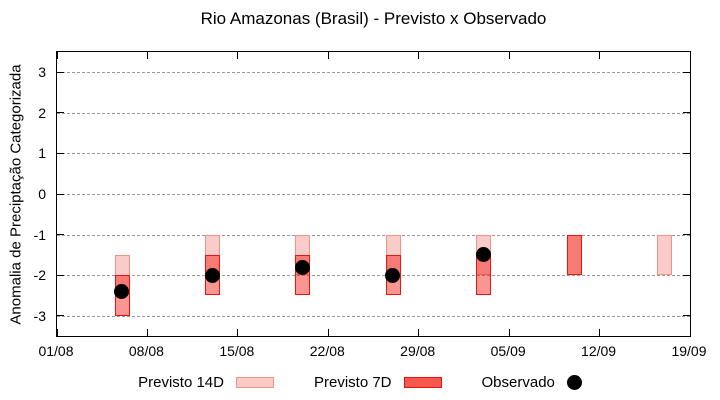  What do you see at coordinates (508, 351) in the screenshot?
I see `x-tick-label: 05/09` at bounding box center [508, 351].